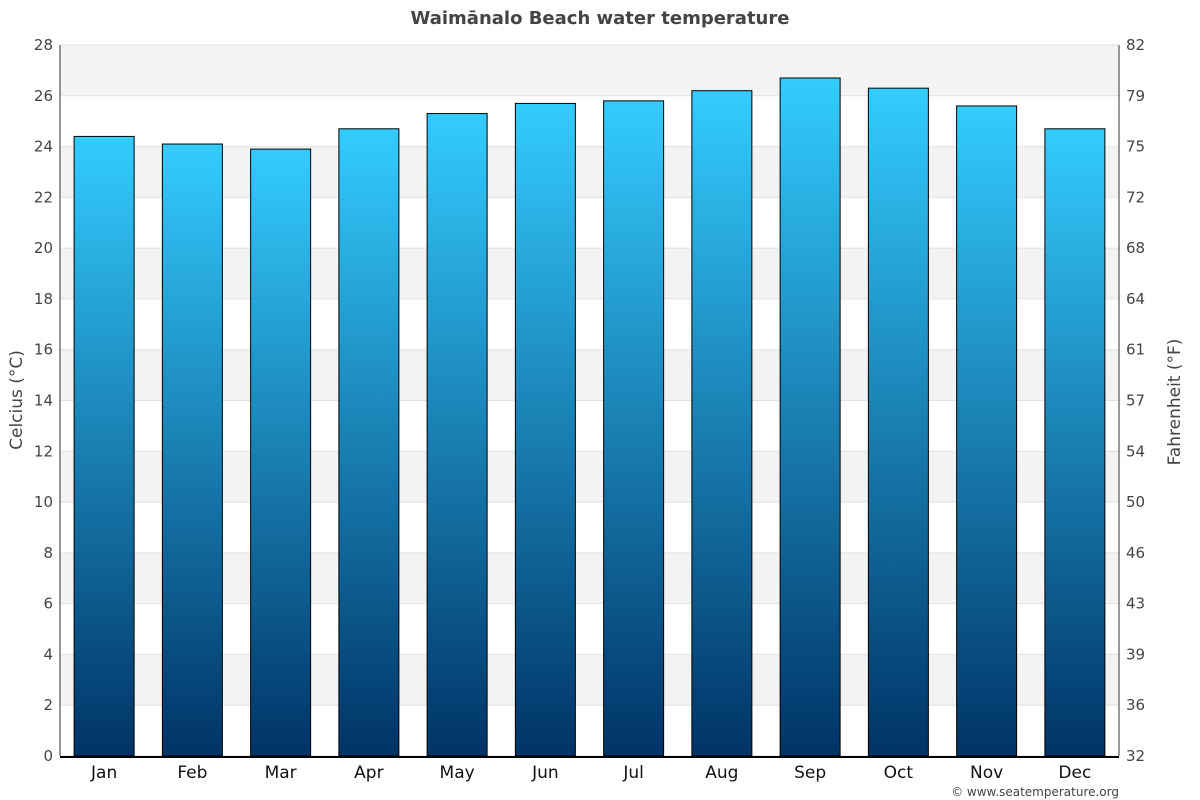 This screenshot has height=800, width=1200. What do you see at coordinates (192, 773) in the screenshot?
I see `x-tick-label: Feb` at bounding box center [192, 773].